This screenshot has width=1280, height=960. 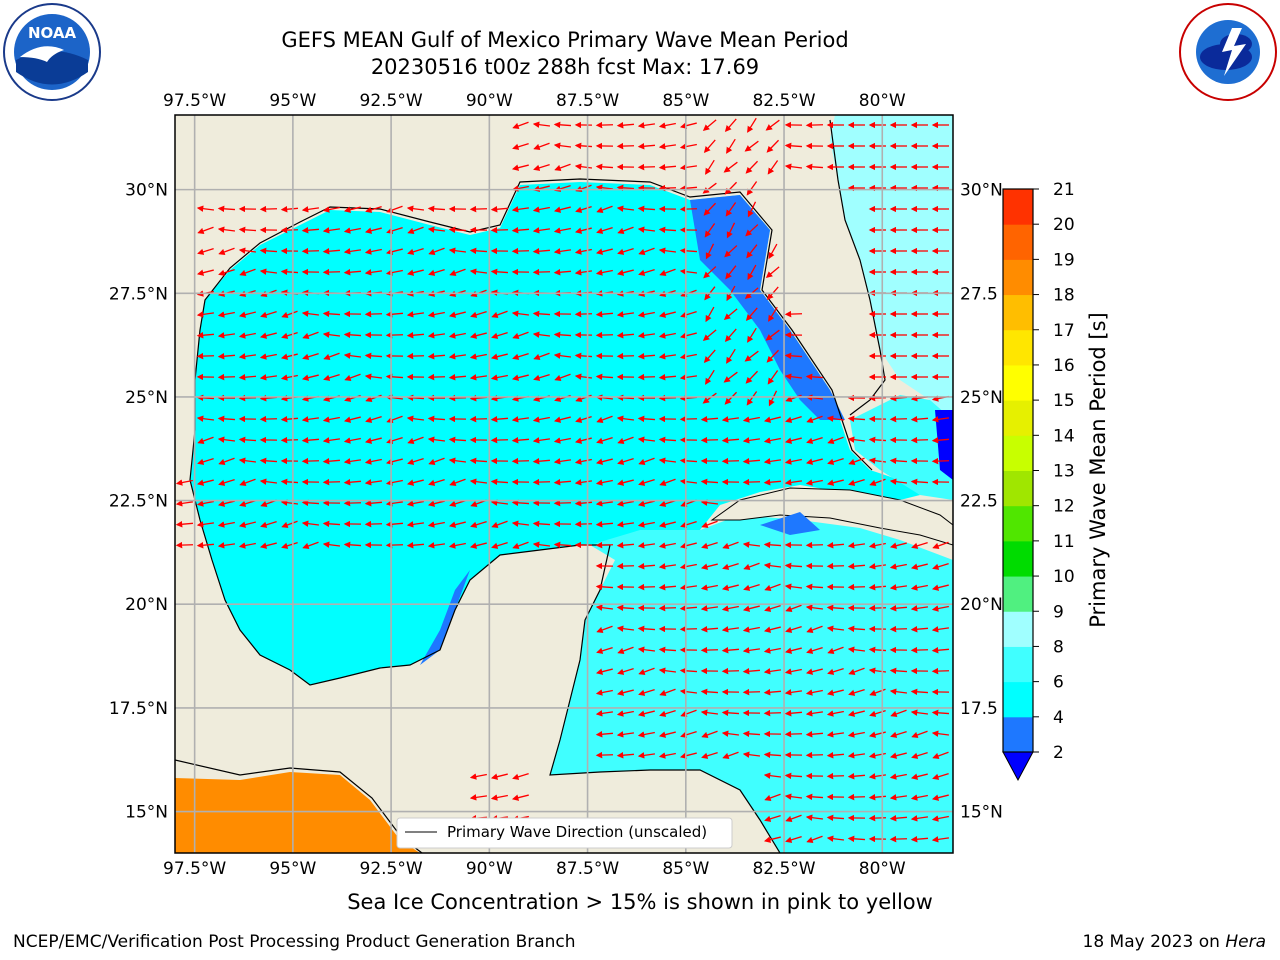 I want to click on lon-tick-label-bottom: 82.5°W, so click(x=783, y=869).